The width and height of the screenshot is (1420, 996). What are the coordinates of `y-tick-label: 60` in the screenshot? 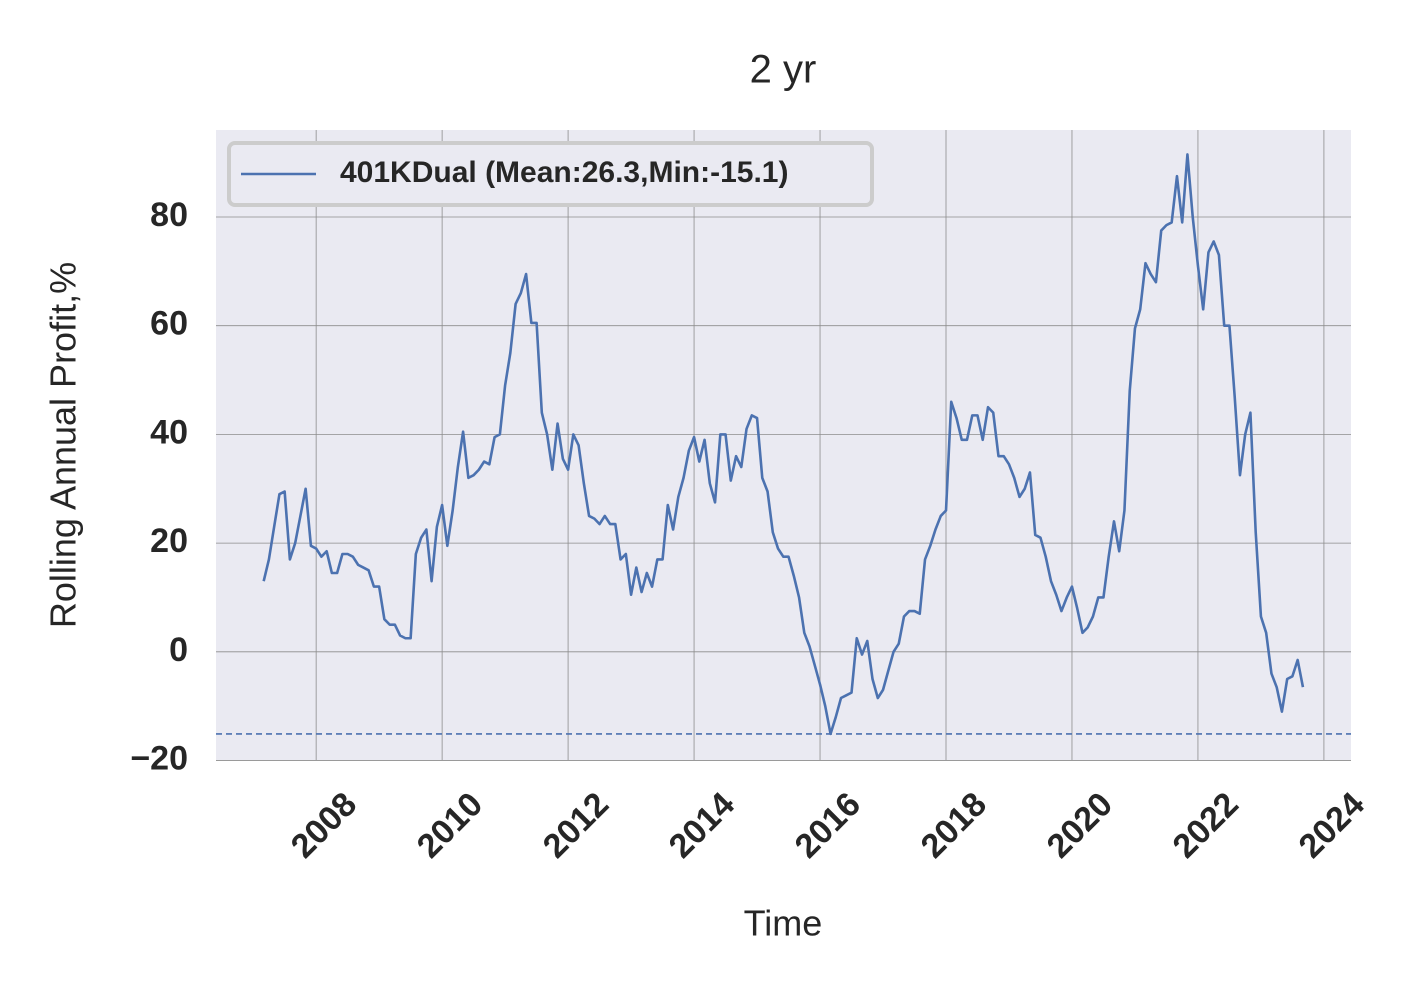 It's located at (169, 324).